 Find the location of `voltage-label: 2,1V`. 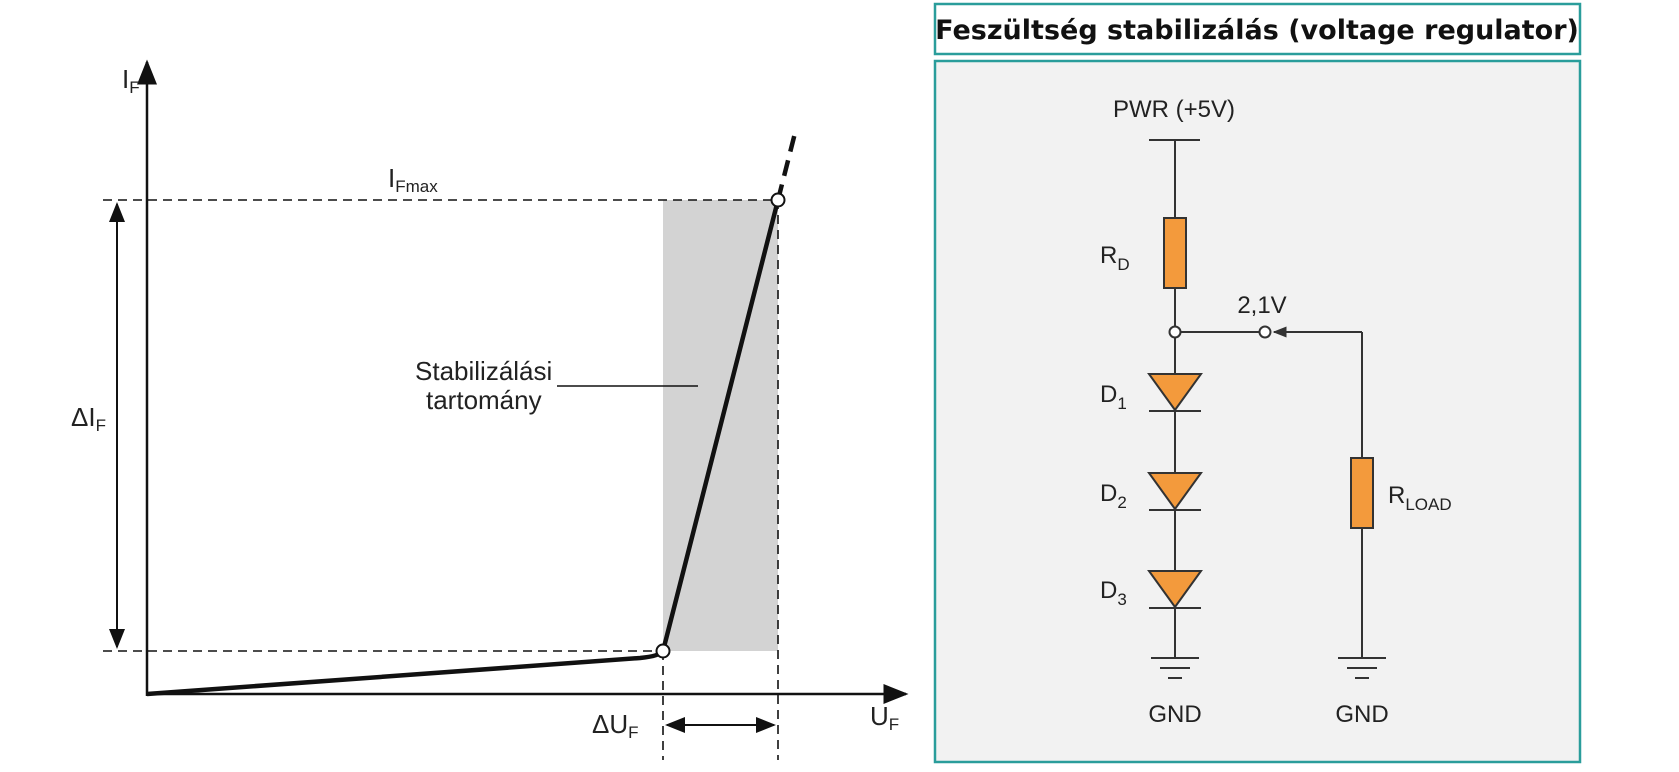

voltage-label: 2,1V is located at coordinates (1261, 305).